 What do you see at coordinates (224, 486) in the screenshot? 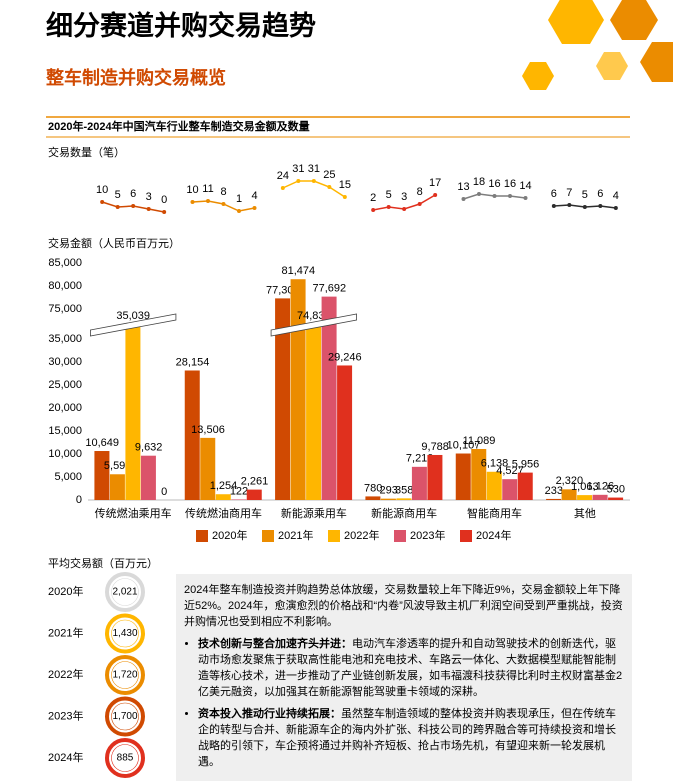
I see `value-label: 1,254` at bounding box center [224, 486].